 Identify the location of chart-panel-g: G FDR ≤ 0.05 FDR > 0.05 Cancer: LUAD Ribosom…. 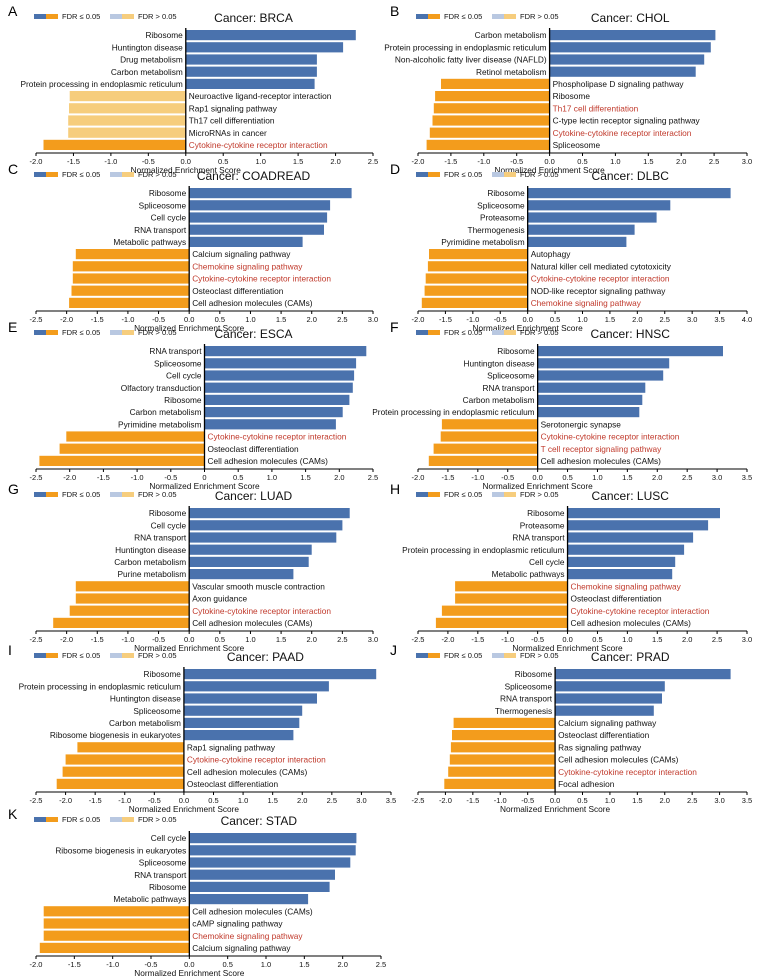
(193, 567).